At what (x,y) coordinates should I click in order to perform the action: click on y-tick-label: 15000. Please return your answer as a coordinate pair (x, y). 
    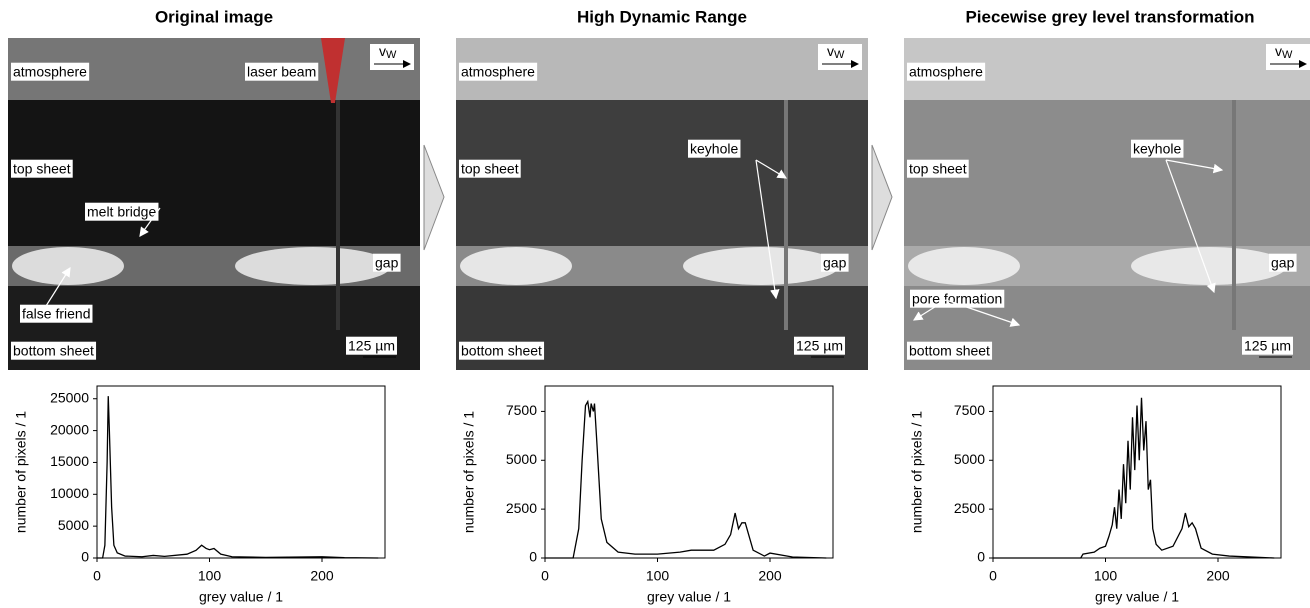
    Looking at the image, I should click on (69, 461).